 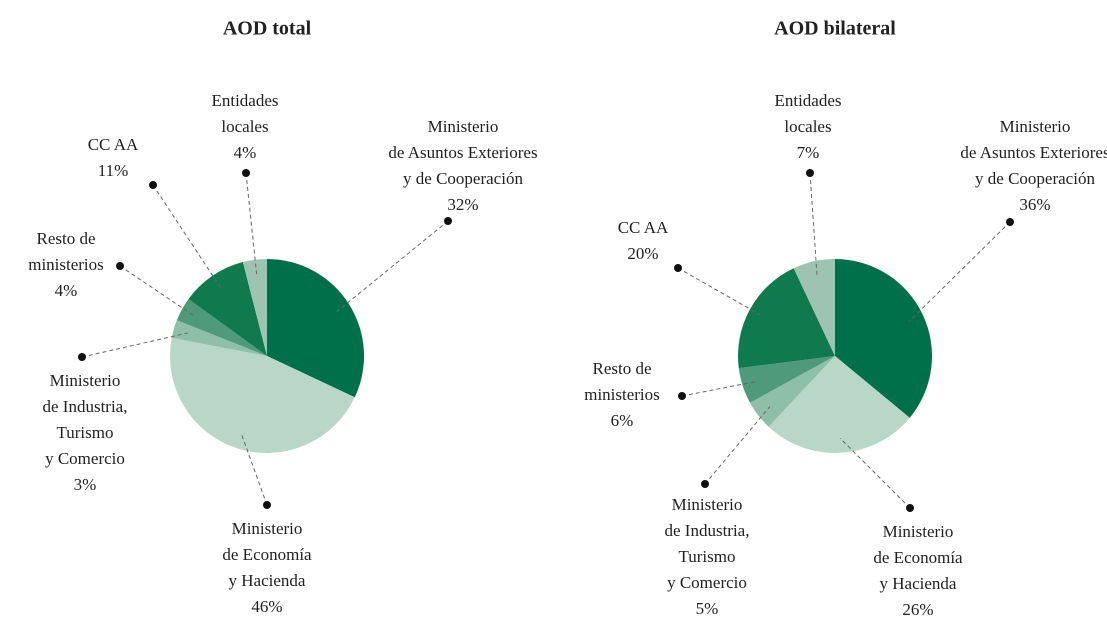 What do you see at coordinates (642, 253) in the screenshot?
I see `value-label: 20%` at bounding box center [642, 253].